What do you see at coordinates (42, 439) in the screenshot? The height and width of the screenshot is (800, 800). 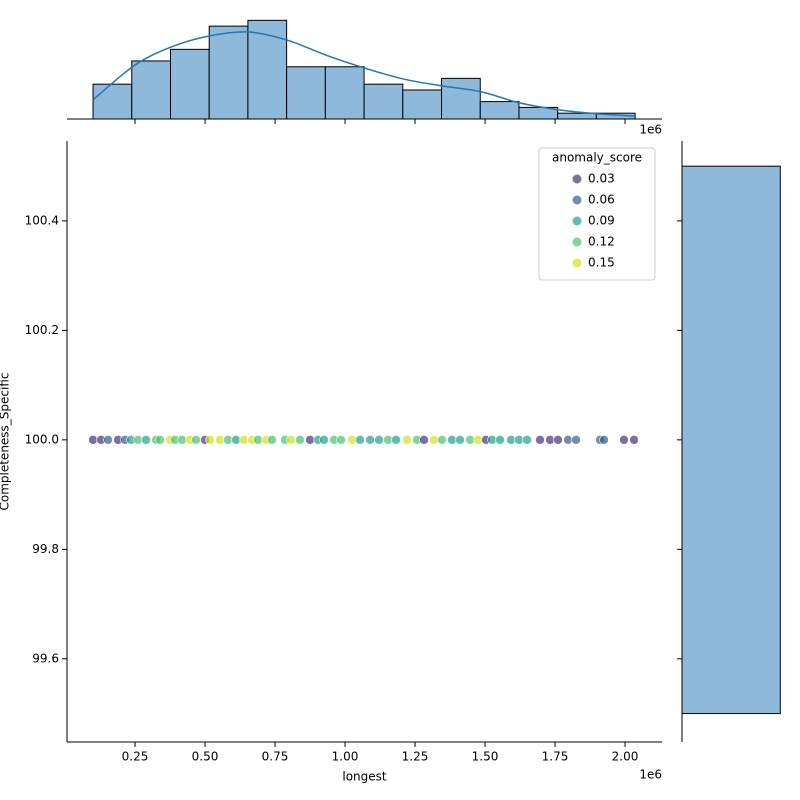 I see `y-tick-label: 100.0` at bounding box center [42, 439].